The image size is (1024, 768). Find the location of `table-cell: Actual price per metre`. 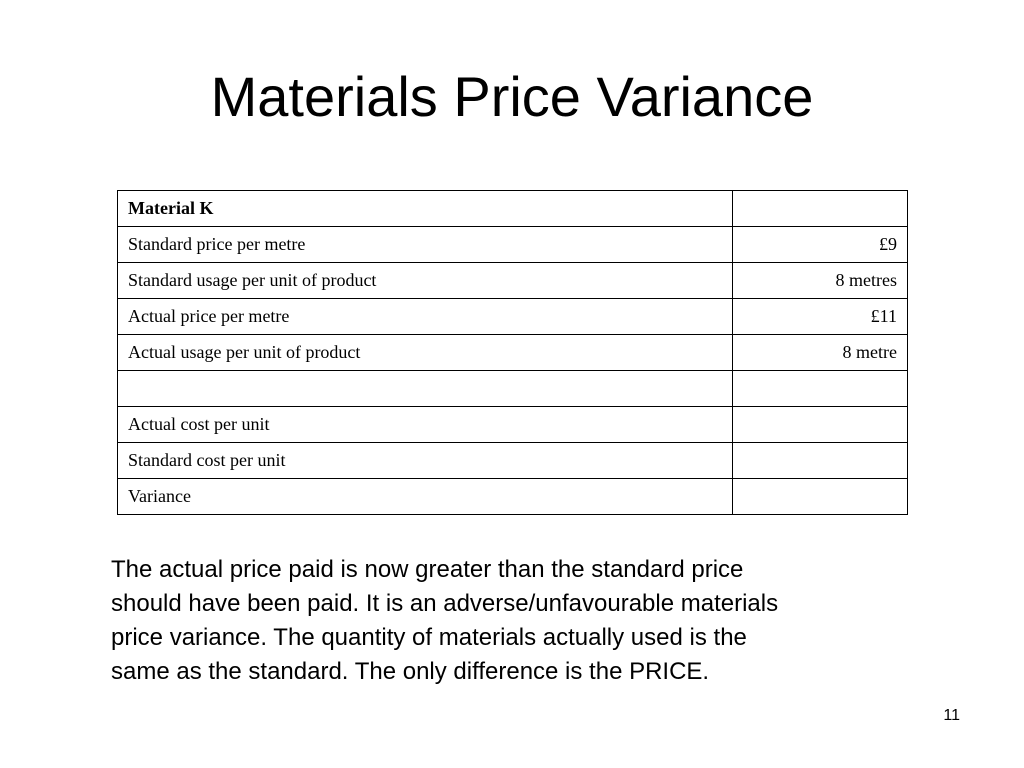

table-cell: Actual price per metre is located at coordinates (425, 316).